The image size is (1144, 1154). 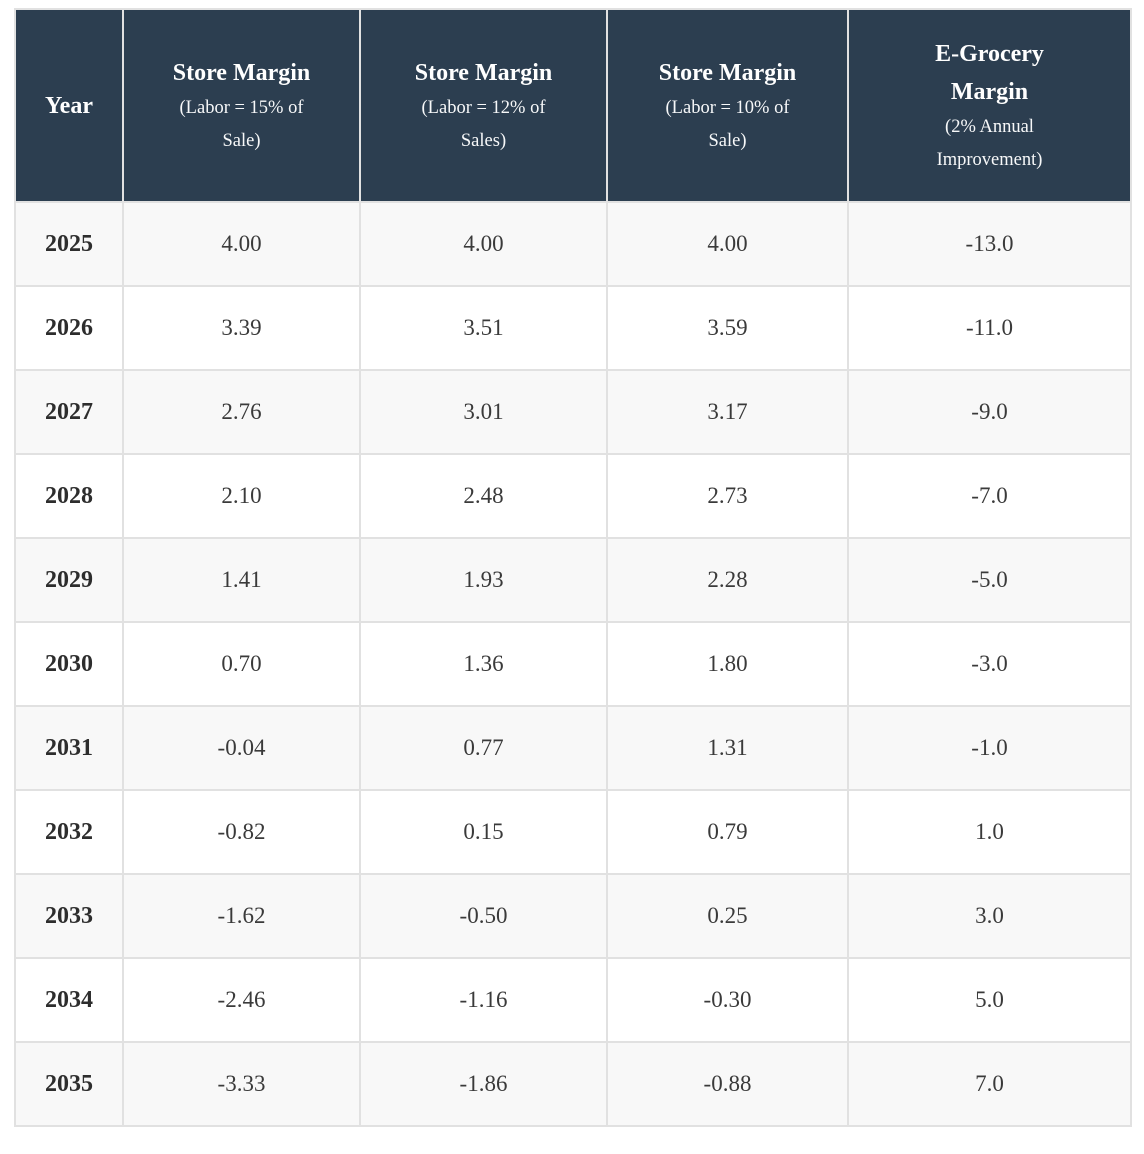 I want to click on column-header-store-margin-10: Store Margin (Labor = 10% of Sale), so click(x=727, y=105).